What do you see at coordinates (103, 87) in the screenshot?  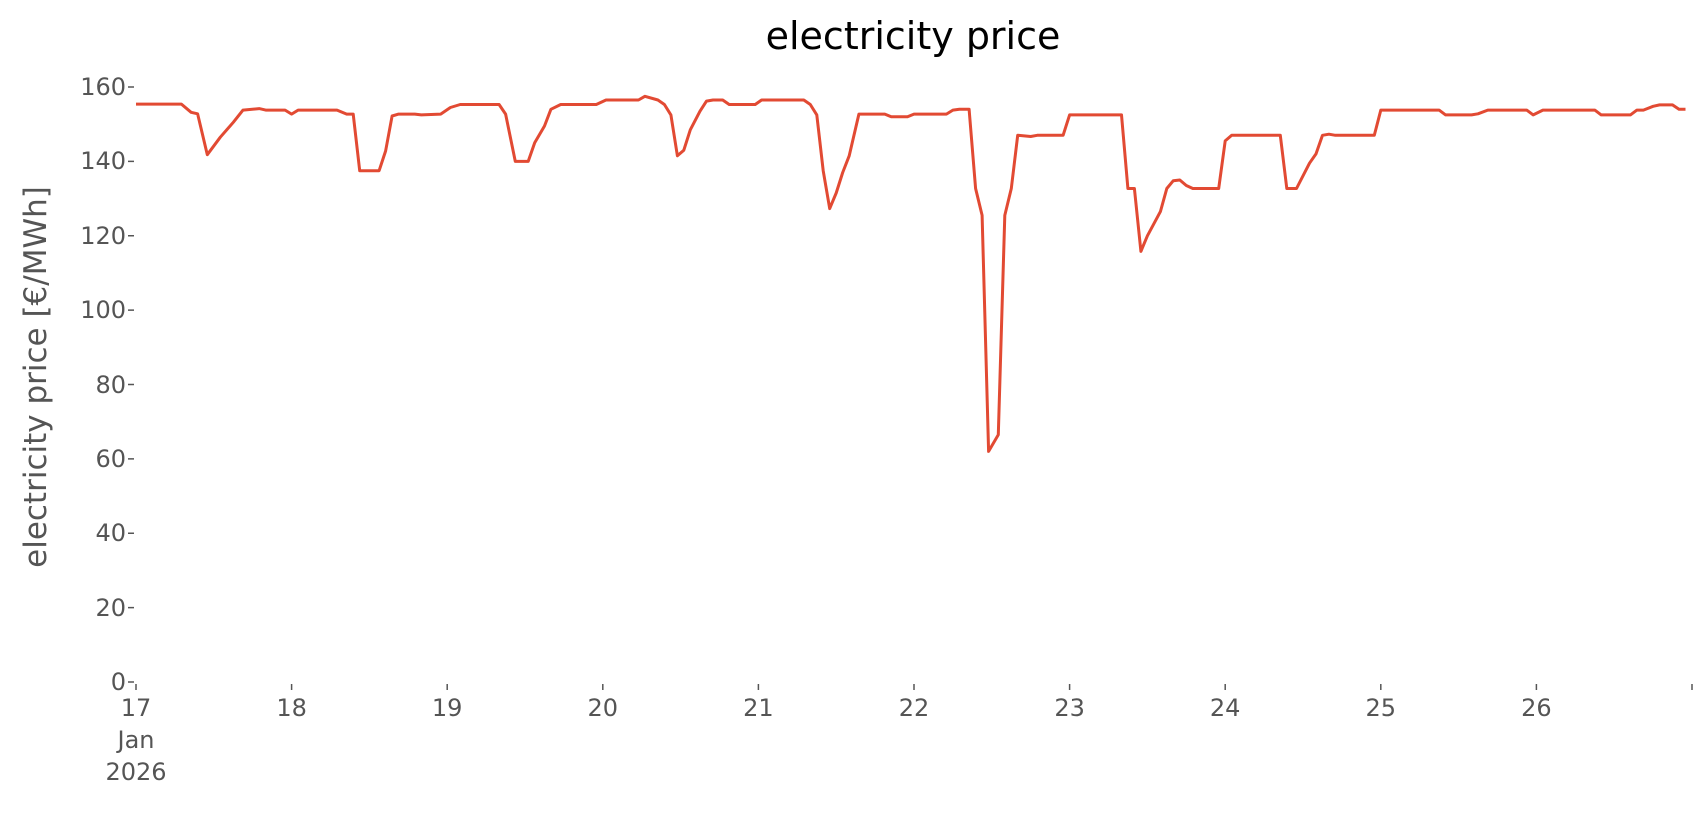 I see `y-tick-label: 160` at bounding box center [103, 87].